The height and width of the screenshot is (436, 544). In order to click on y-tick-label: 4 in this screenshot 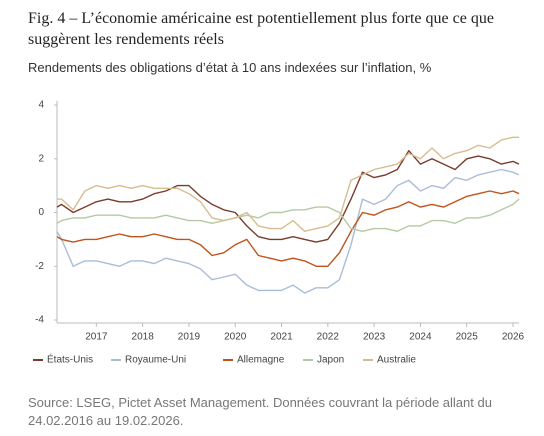, I will do `click(41, 105)`.